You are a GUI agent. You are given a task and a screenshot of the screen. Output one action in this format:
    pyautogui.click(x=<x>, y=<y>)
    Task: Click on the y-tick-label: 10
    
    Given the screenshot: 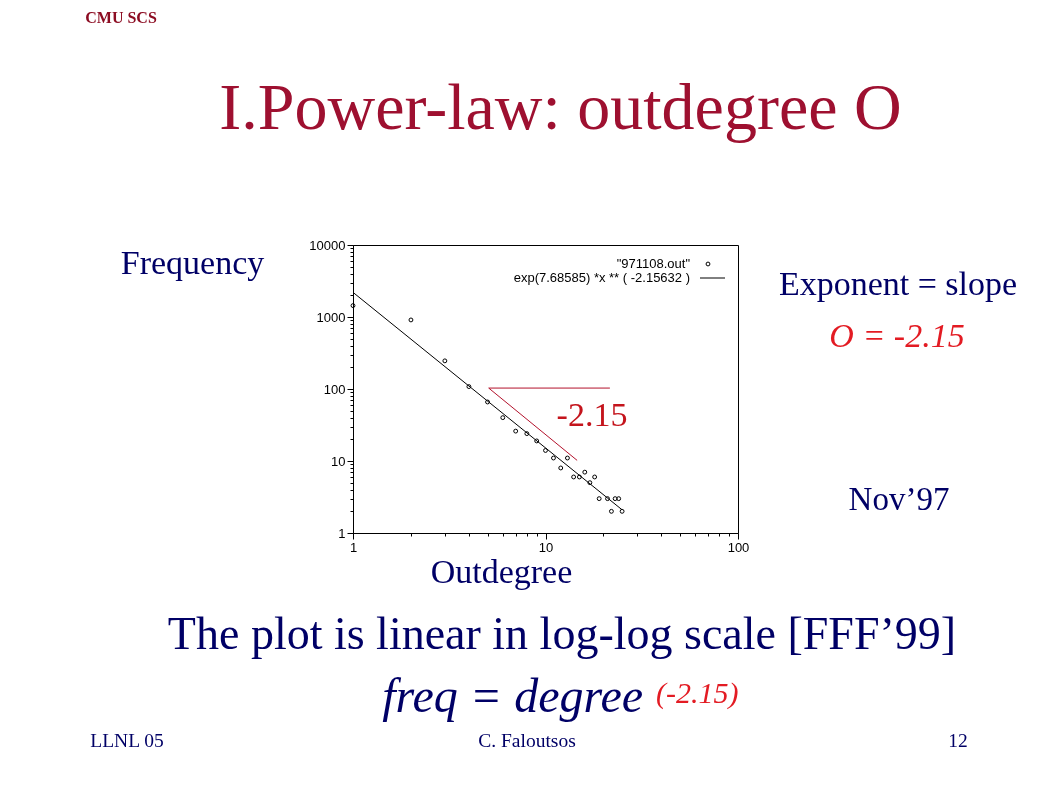 What is the action you would take?
    pyautogui.click(x=338, y=461)
    